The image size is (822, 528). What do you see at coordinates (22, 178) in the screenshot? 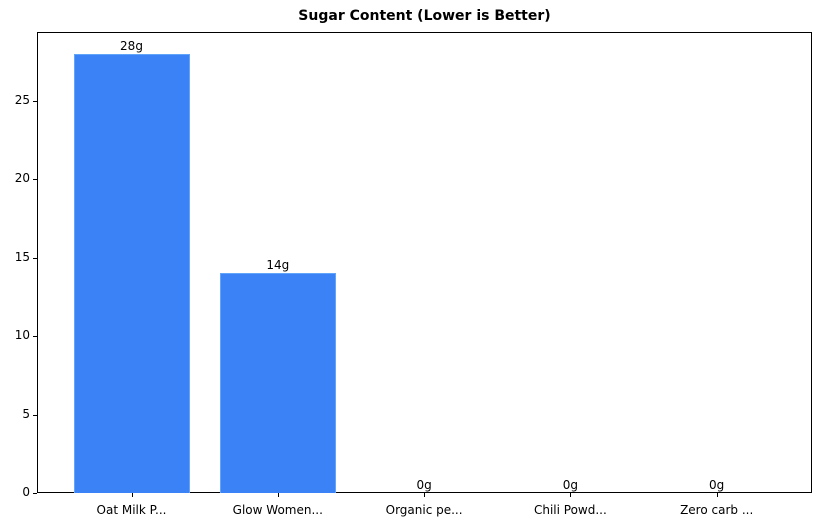
I see `y-tick-label: 20` at bounding box center [22, 178].